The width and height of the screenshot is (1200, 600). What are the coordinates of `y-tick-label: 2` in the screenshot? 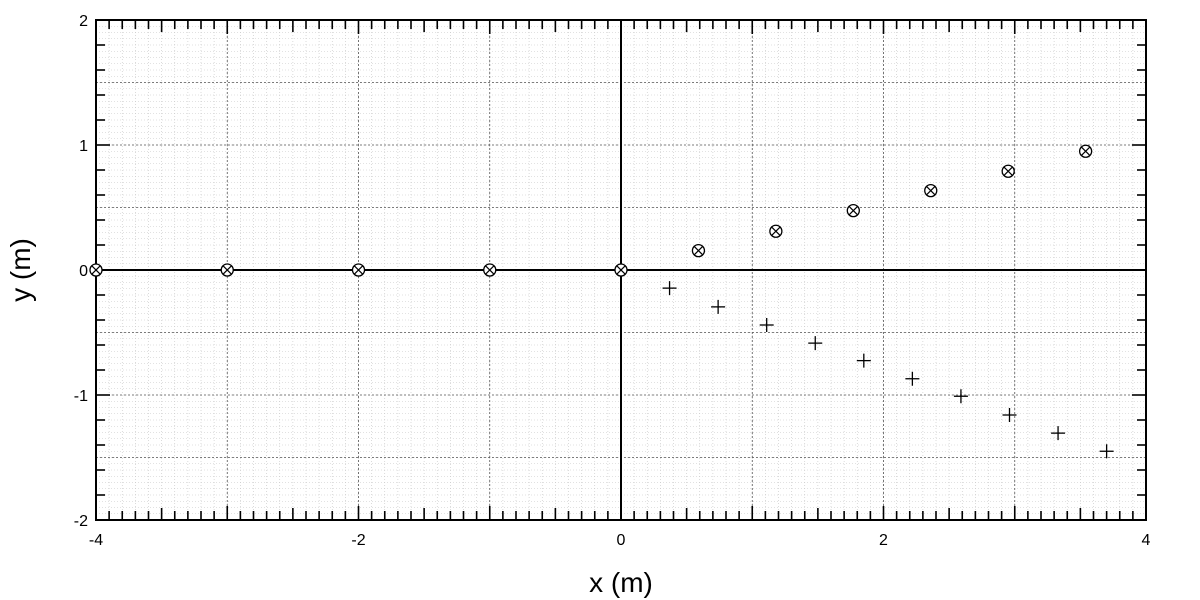 It's located at (83, 21).